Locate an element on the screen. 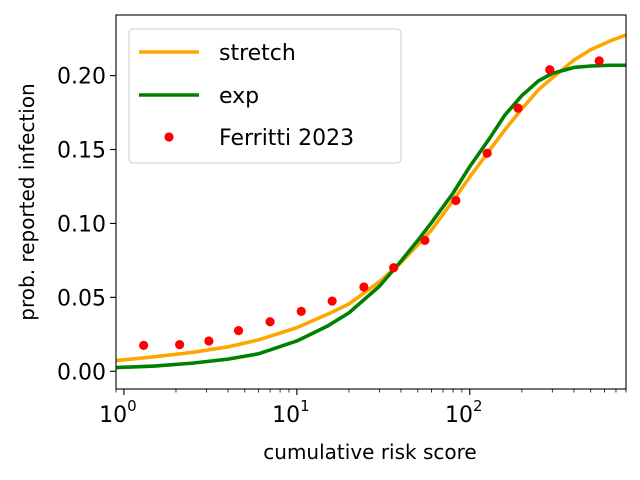  x-tick-label: 10¹ is located at coordinates (291, 412).